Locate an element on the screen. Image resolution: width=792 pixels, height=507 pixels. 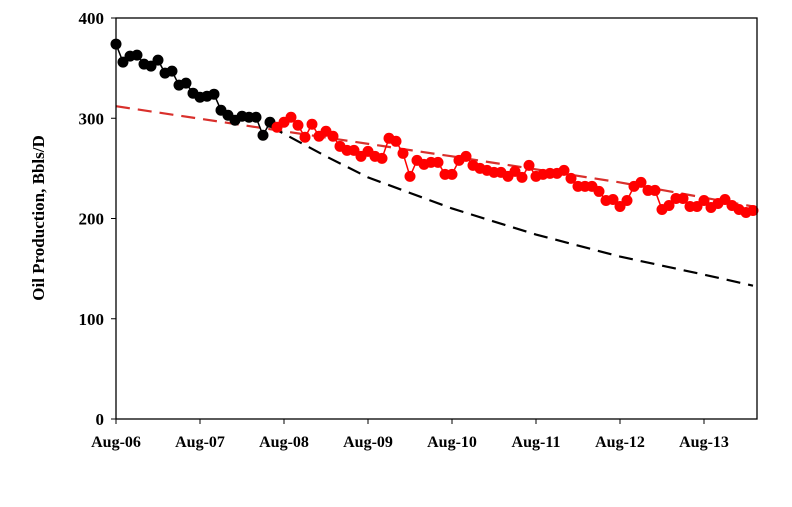
y-tick-label: 300 is located at coordinates (92, 118).